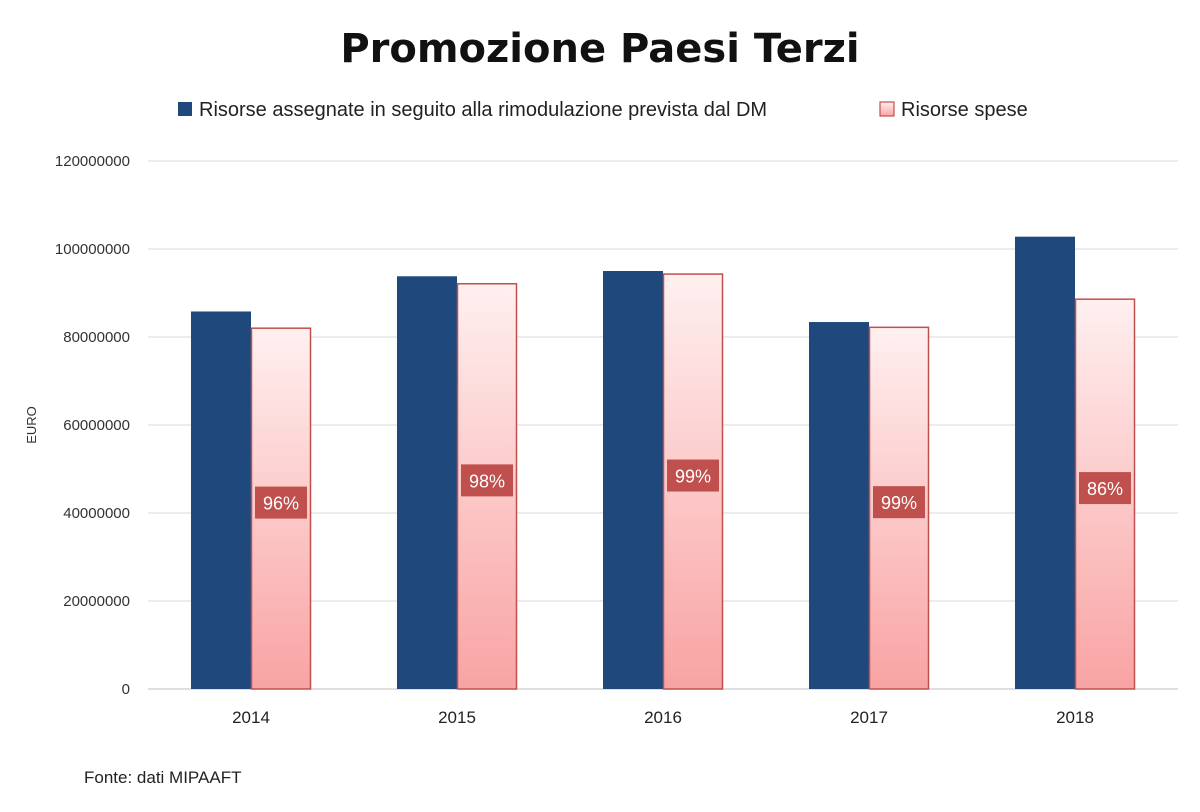 The width and height of the screenshot is (1200, 812). Describe the element at coordinates (633, 480) in the screenshot. I see `bar-allocated-2016` at that location.